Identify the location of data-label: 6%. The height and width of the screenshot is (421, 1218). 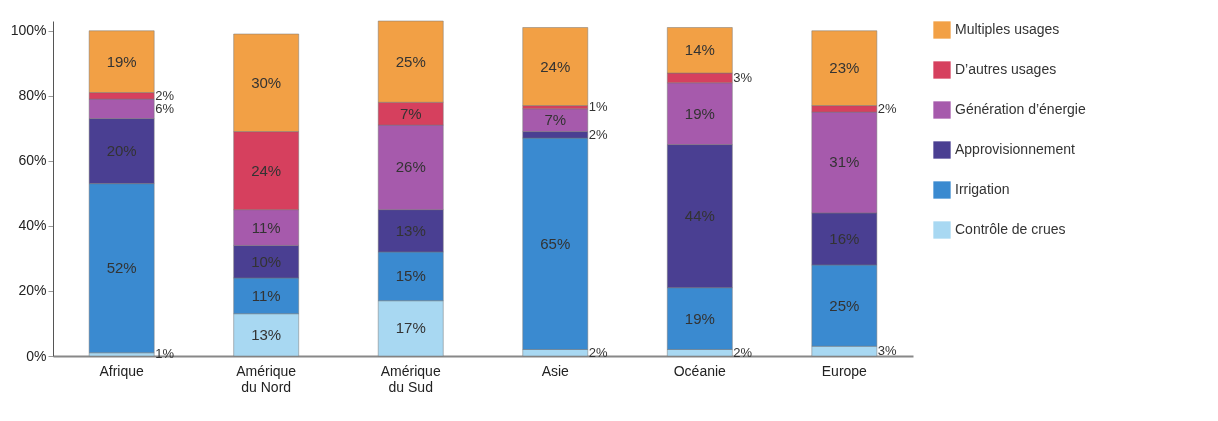
(165, 108).